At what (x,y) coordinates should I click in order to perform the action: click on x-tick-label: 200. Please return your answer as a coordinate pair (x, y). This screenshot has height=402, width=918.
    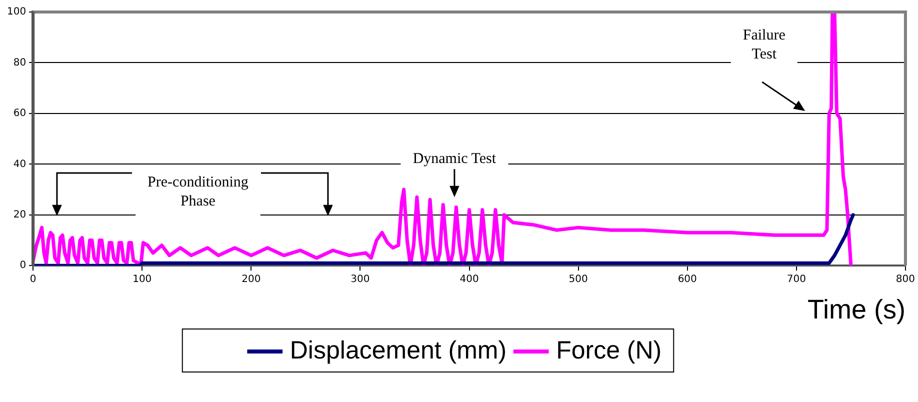
    Looking at the image, I should click on (251, 280).